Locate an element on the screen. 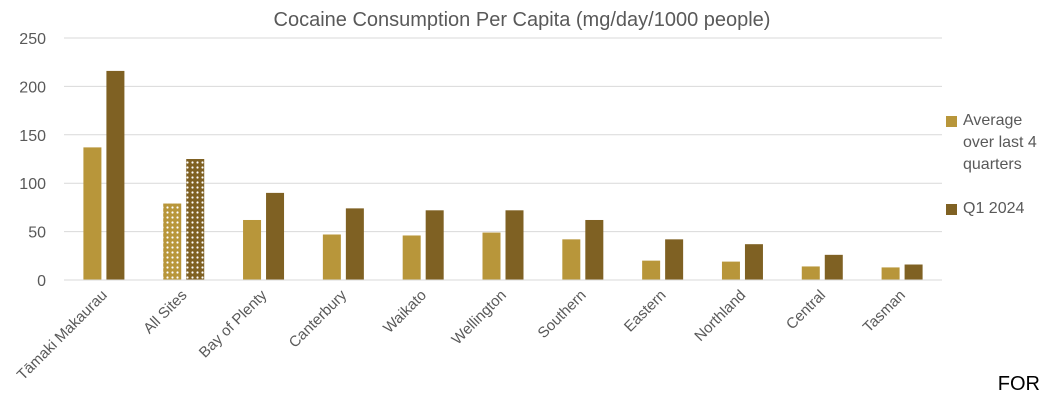 This screenshot has width=1050, height=400. x-tick-label: Northland is located at coordinates (720, 316).